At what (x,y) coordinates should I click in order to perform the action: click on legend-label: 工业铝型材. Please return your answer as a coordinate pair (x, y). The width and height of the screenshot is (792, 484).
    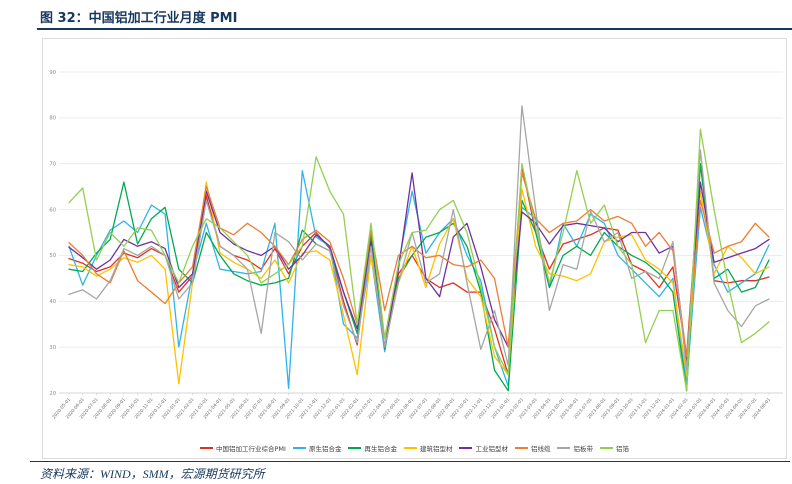
    Looking at the image, I should click on (491, 449).